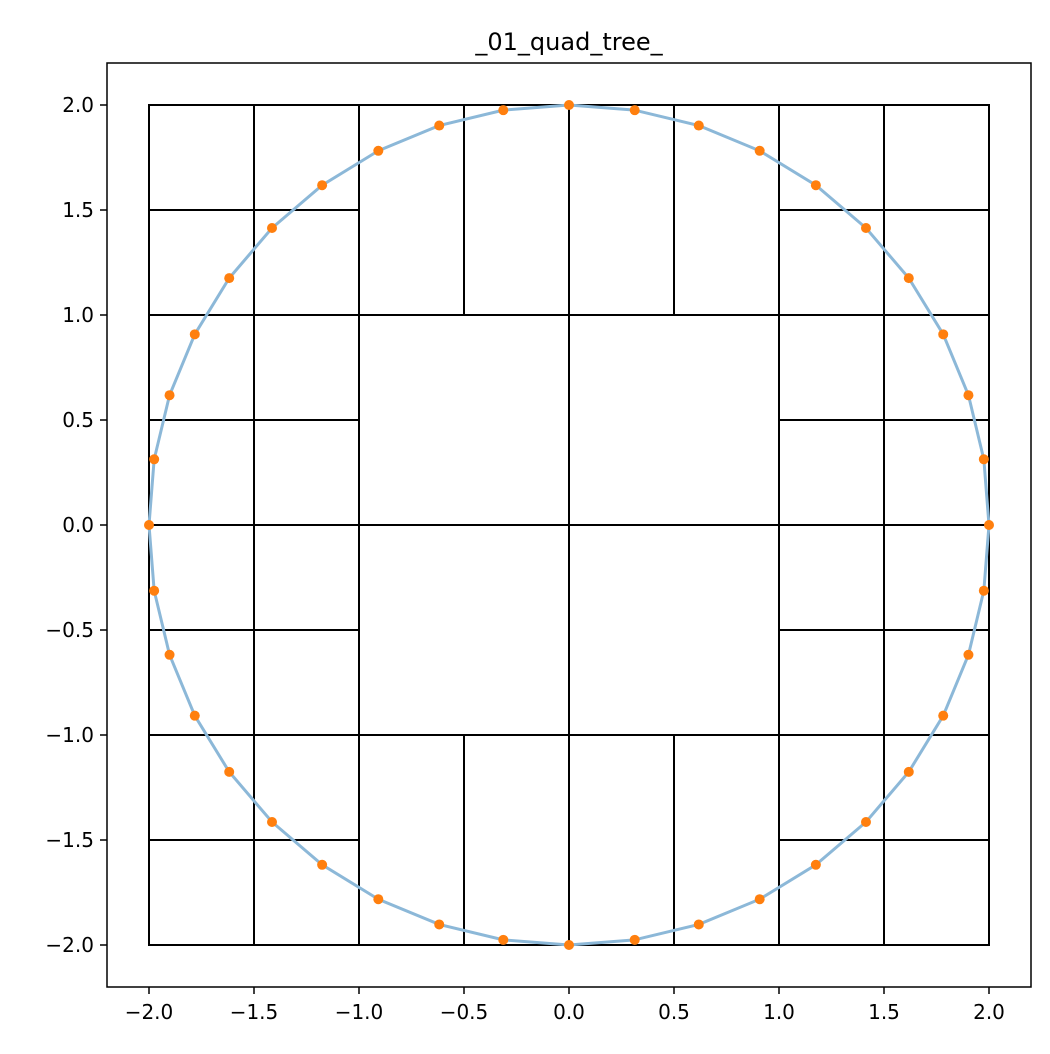  What do you see at coordinates (78, 105) in the screenshot?
I see `y-tick-label: 2.0` at bounding box center [78, 105].